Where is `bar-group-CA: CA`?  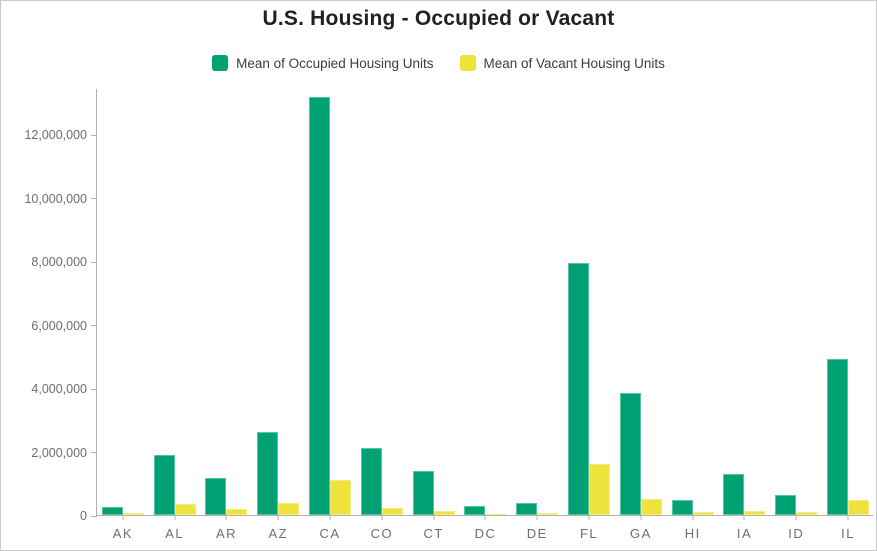
bar-group-CA: CA is located at coordinates (330, 315).